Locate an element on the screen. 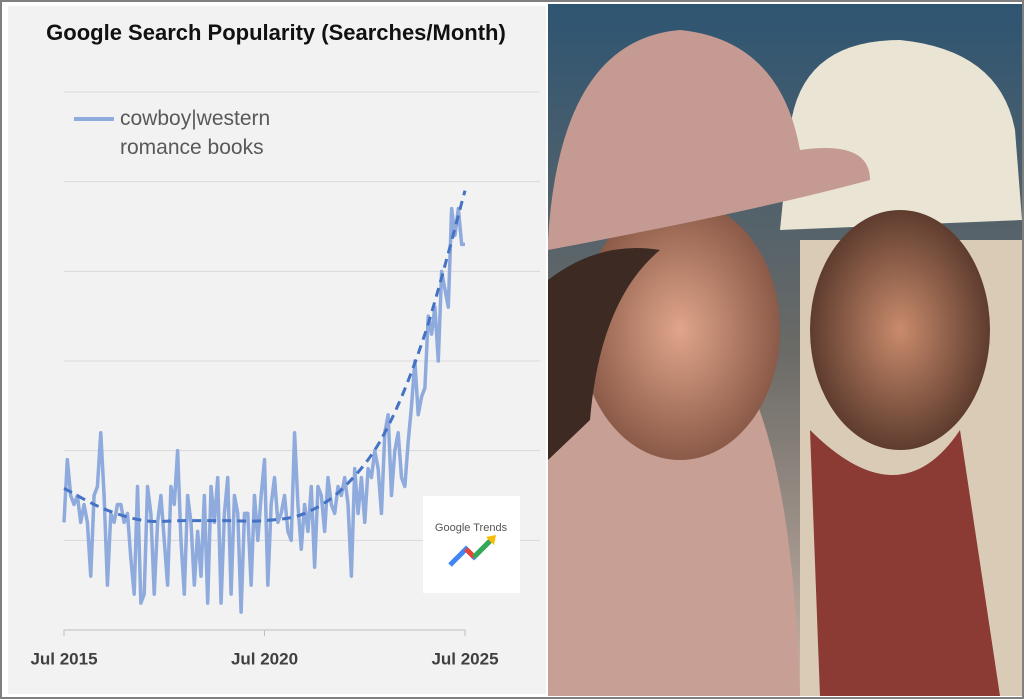 Image resolution: width=1024 pixels, height=699 pixels. logo-text: Google Trends is located at coordinates (471, 528).